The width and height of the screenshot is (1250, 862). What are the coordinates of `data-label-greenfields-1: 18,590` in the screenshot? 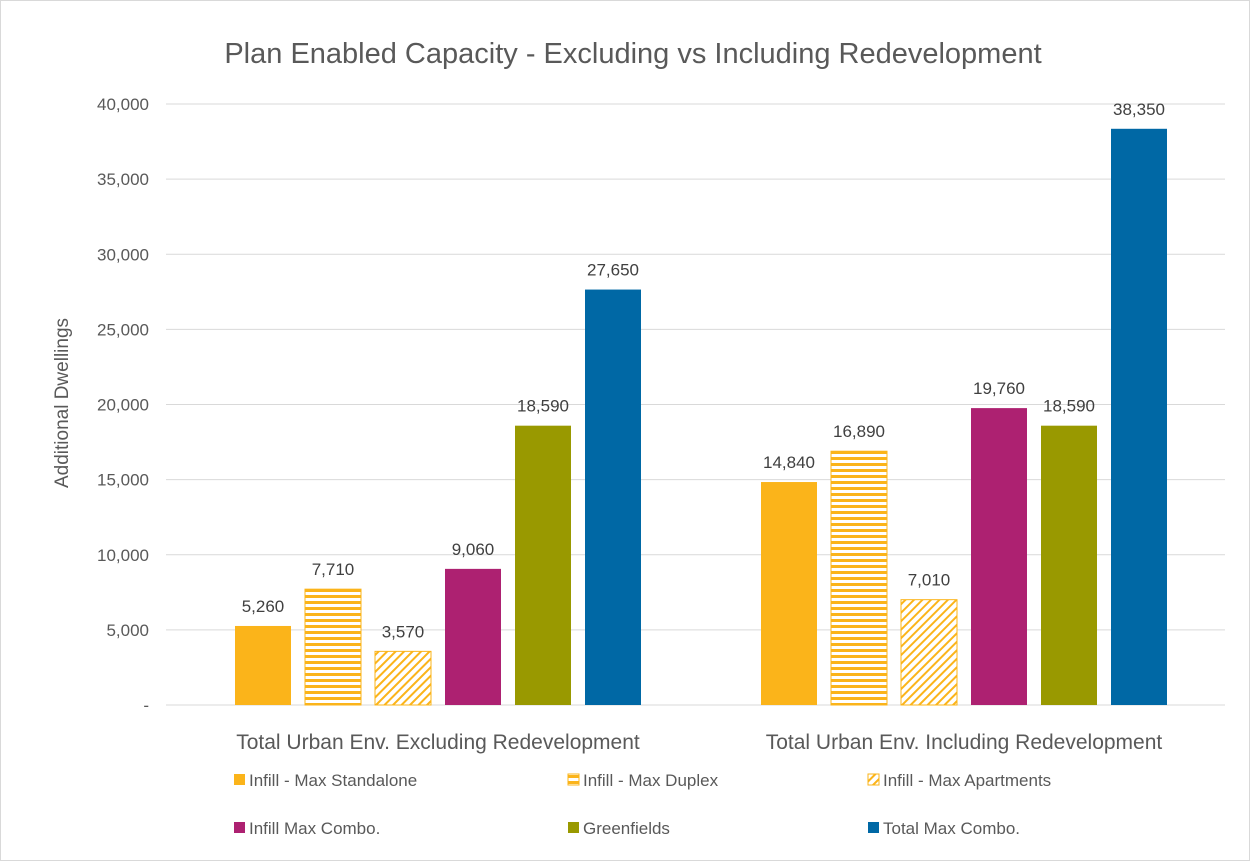 It's located at (543, 406).